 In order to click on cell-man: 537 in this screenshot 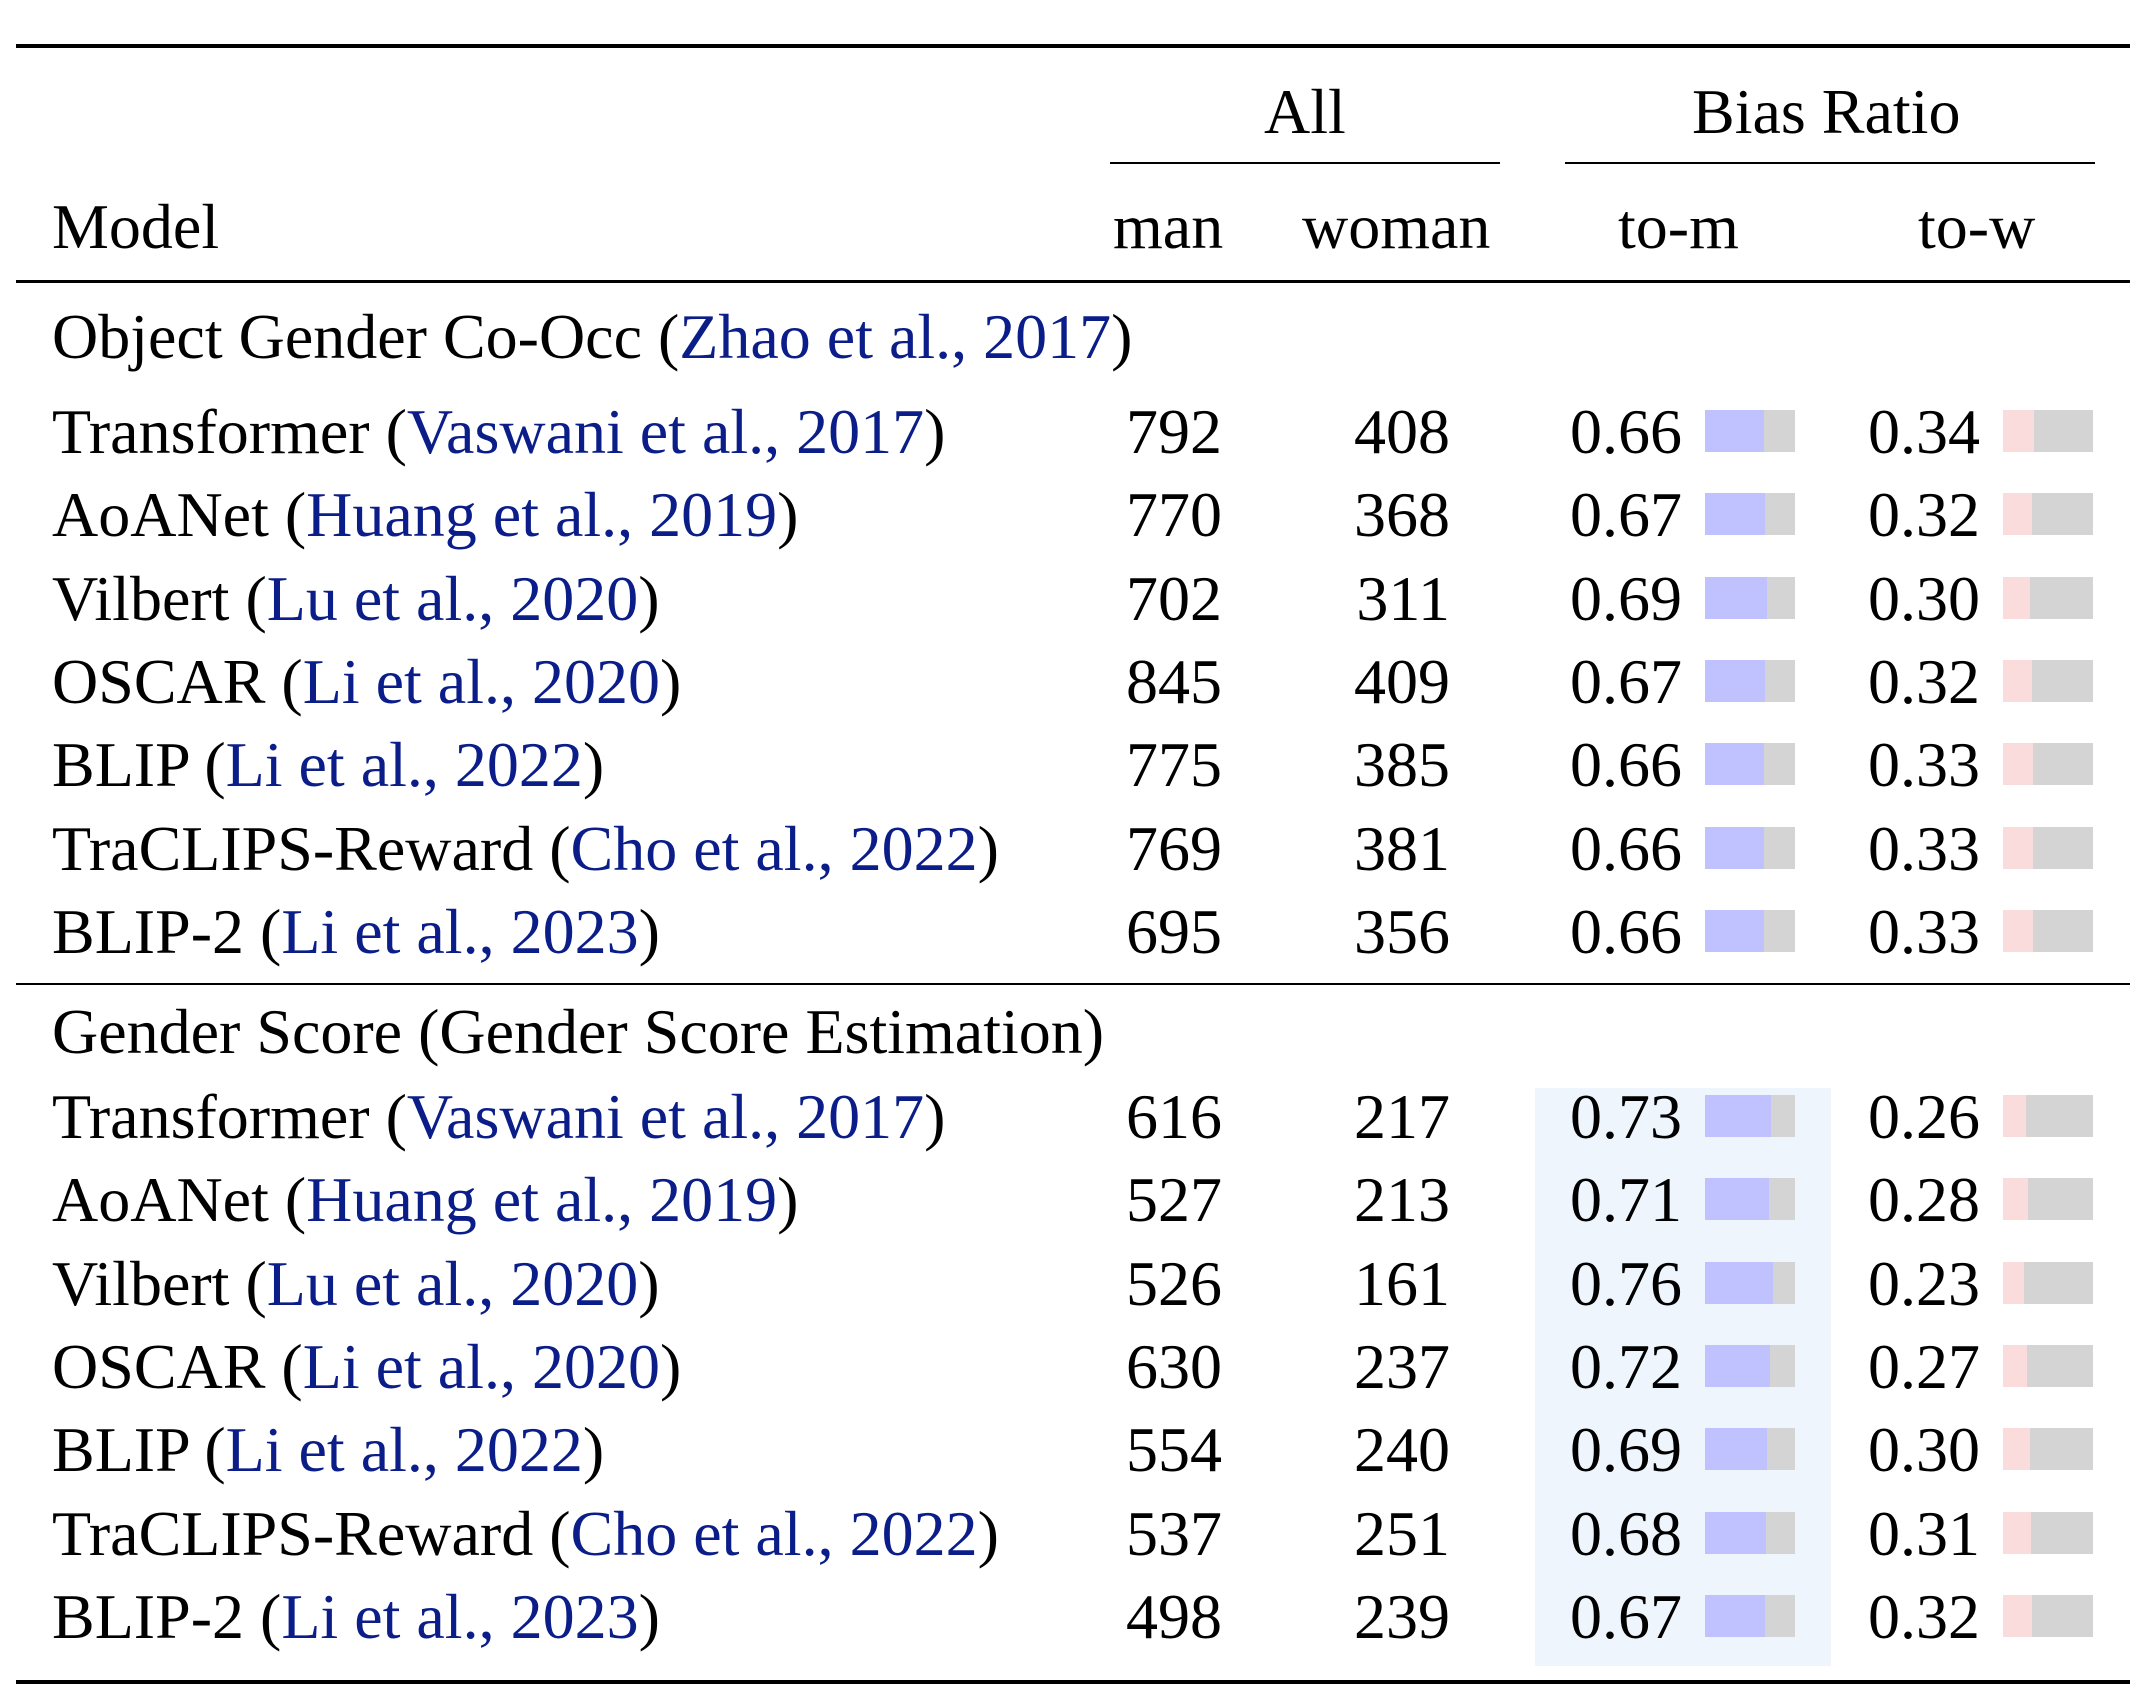, I will do `click(1174, 1533)`.